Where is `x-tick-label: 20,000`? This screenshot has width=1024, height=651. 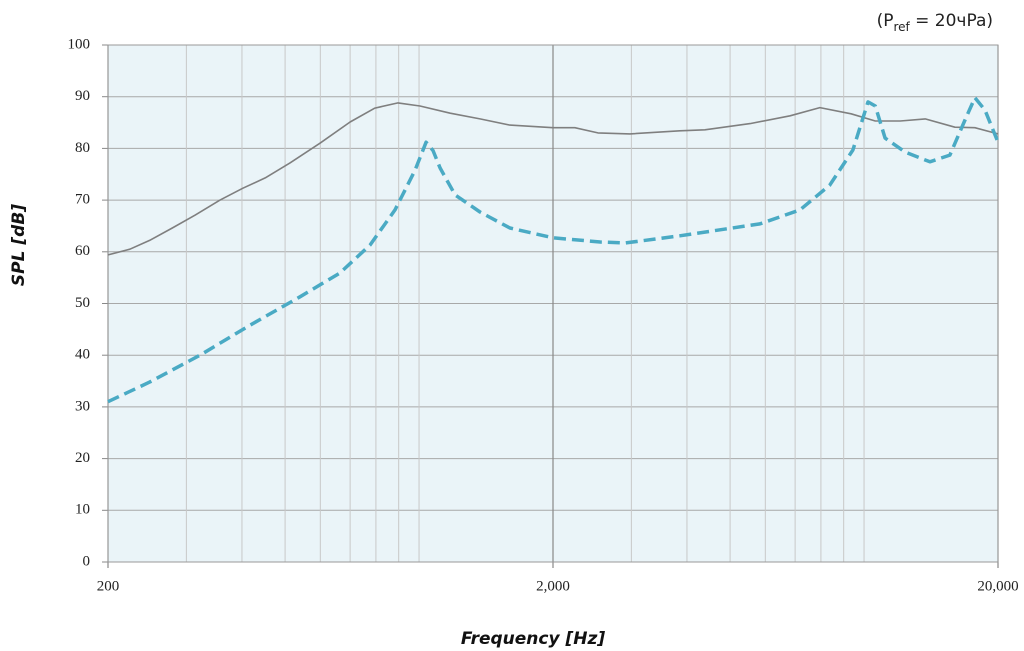
x-tick-label: 20,000 is located at coordinates (997, 586).